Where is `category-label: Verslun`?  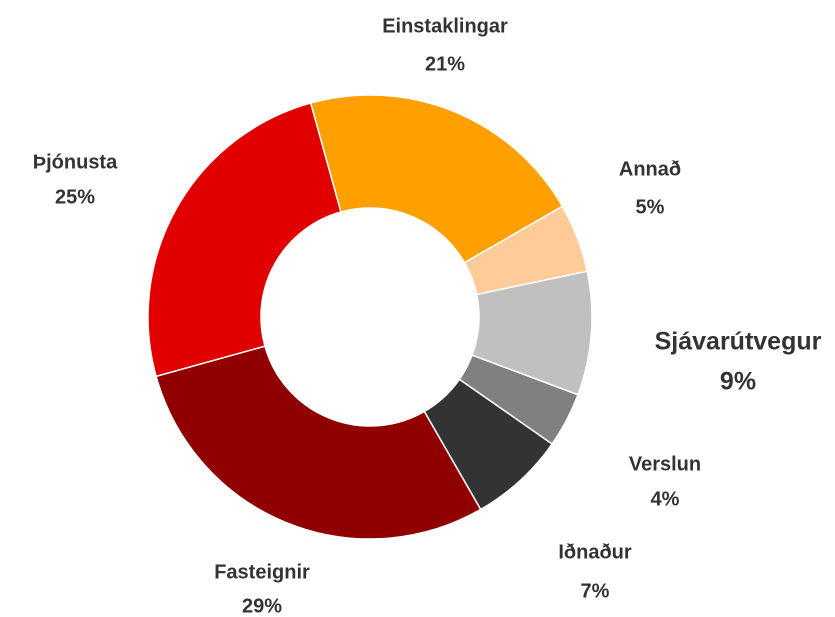 category-label: Verslun is located at coordinates (665, 464).